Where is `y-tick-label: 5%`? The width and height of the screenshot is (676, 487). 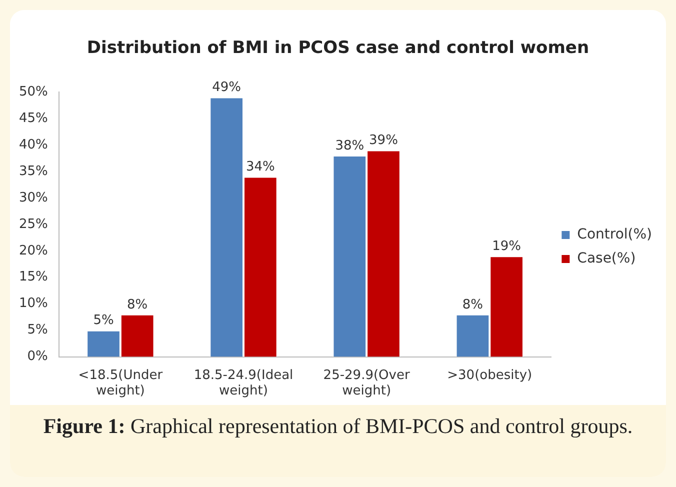
y-tick-label: 5% is located at coordinates (37, 330).